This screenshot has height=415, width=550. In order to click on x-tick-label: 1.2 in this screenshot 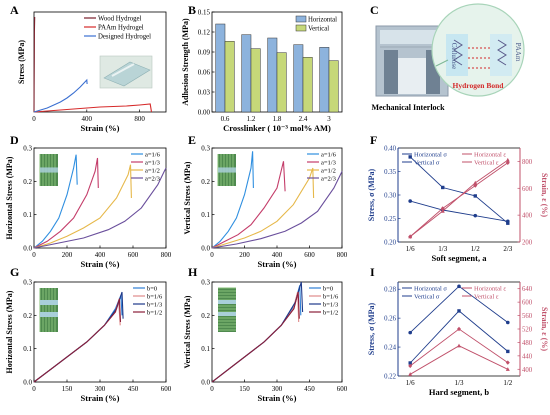, I will do `click(251, 119)`.